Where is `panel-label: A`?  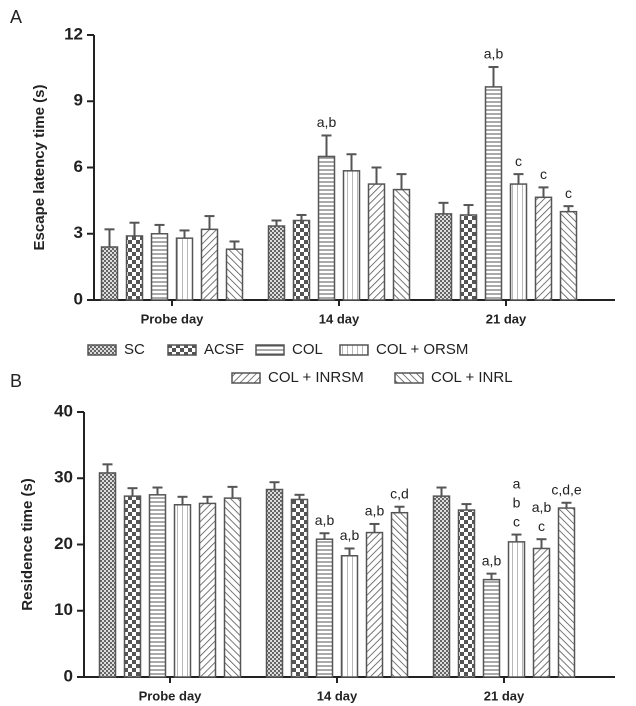 panel-label: A is located at coordinates (16, 17).